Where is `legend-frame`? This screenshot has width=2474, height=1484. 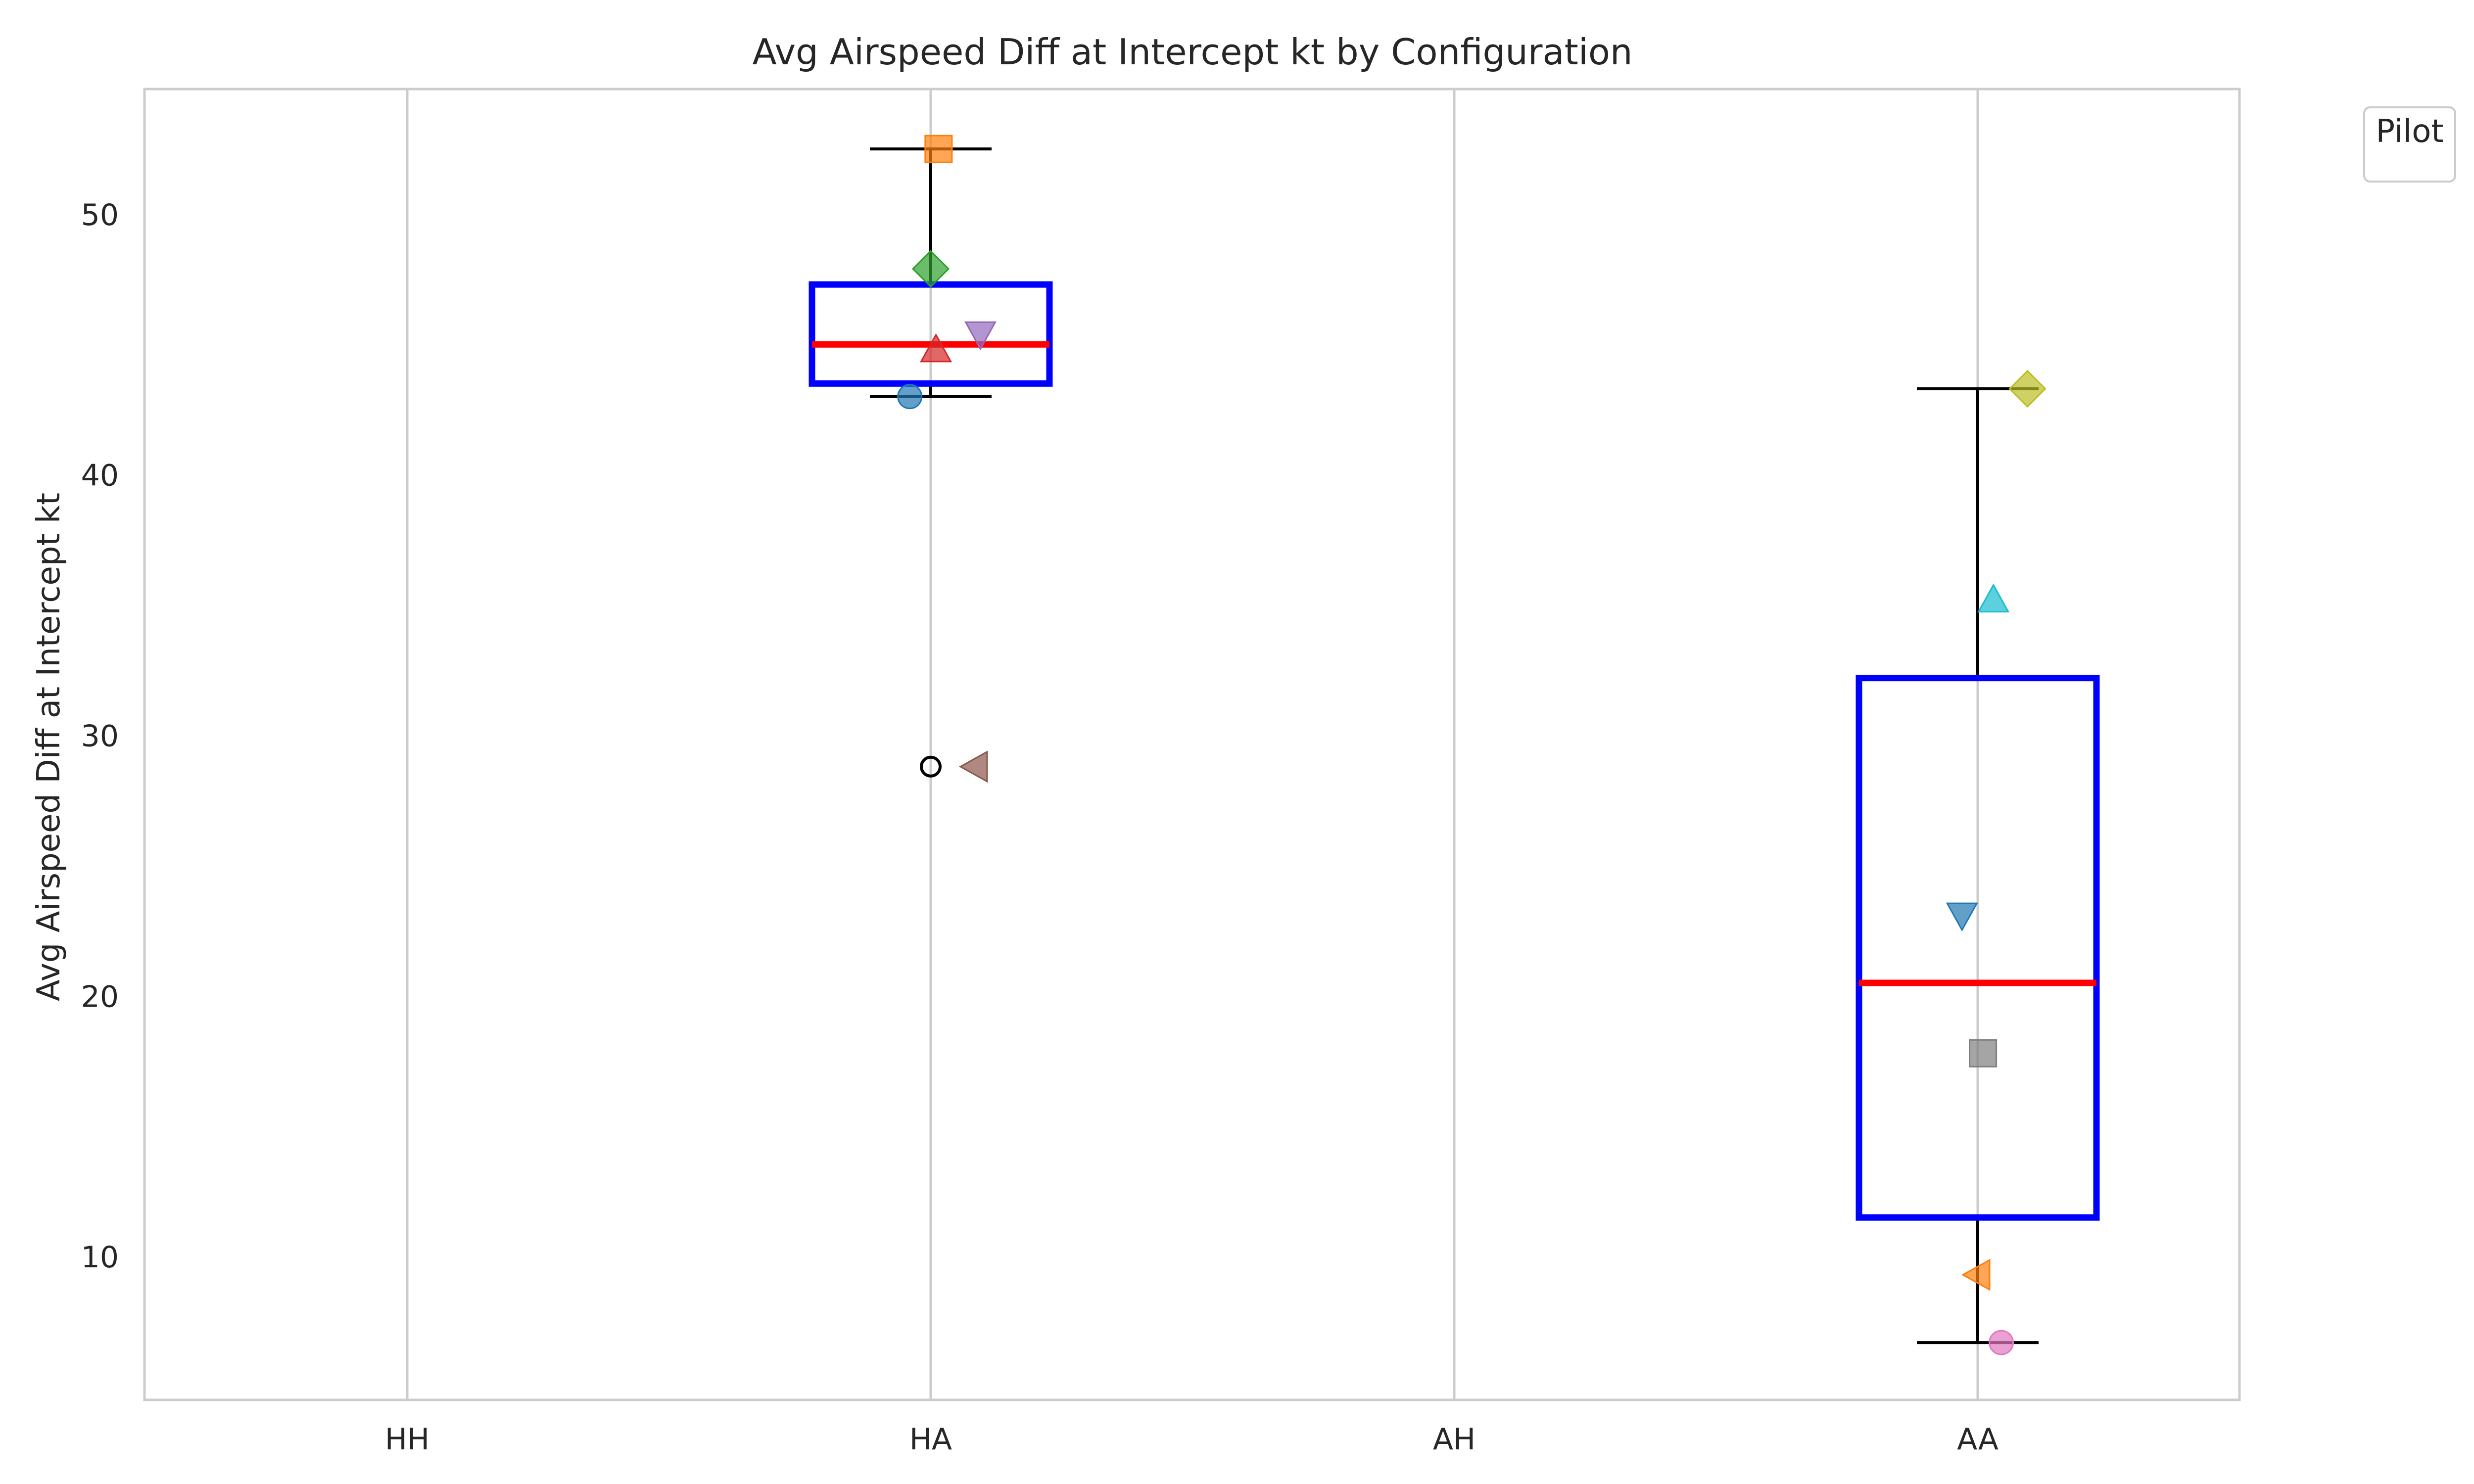 legend-frame is located at coordinates (2409, 144).